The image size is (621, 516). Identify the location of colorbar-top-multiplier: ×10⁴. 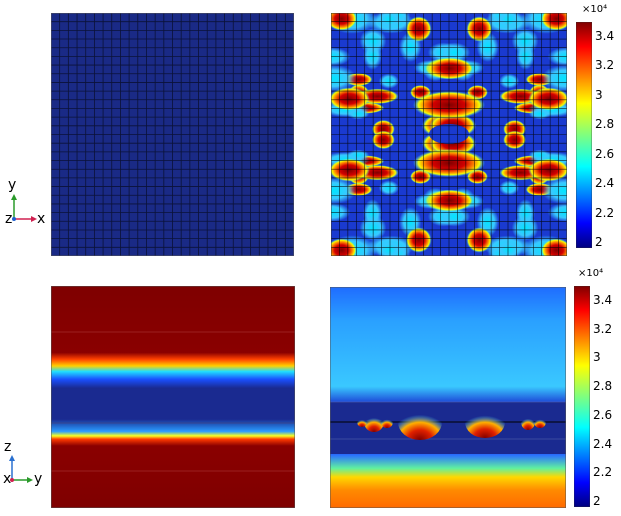
(595, 9).